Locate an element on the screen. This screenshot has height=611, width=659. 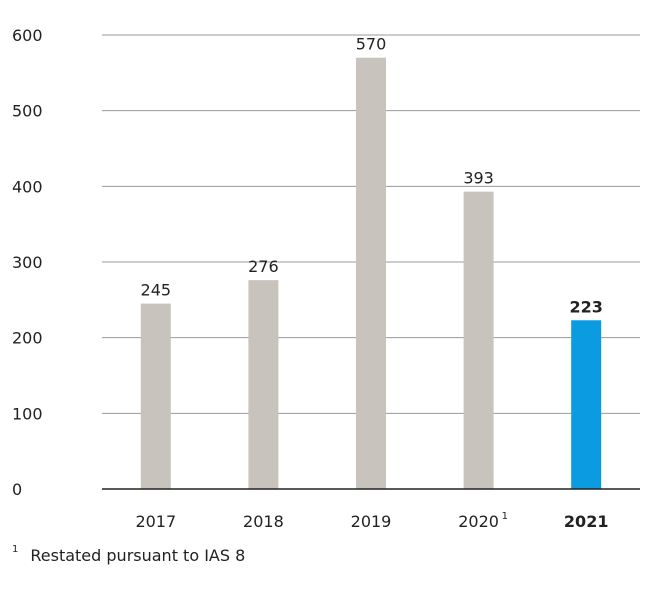
footnote: 1 Restated pursuant to IAS 8 is located at coordinates (129, 554).